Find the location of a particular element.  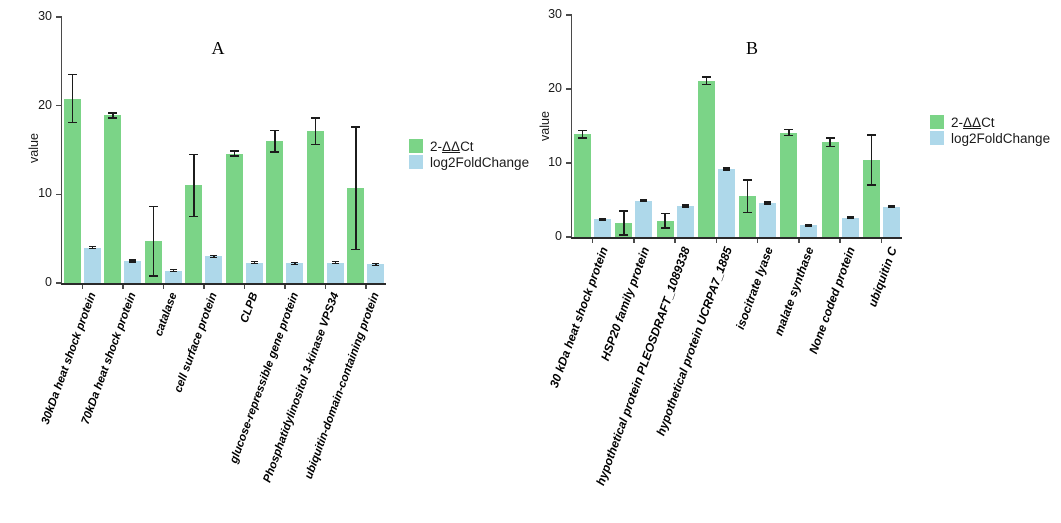

y-tick-label: 30 is located at coordinates (555, 14).